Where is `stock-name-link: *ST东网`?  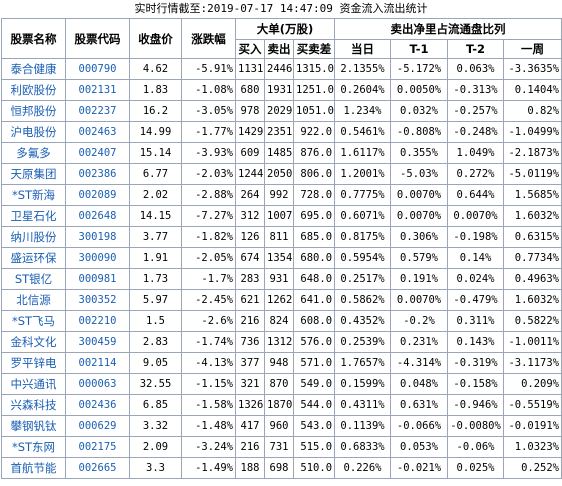 stock-name-link: *ST东网 is located at coordinates (33, 447).